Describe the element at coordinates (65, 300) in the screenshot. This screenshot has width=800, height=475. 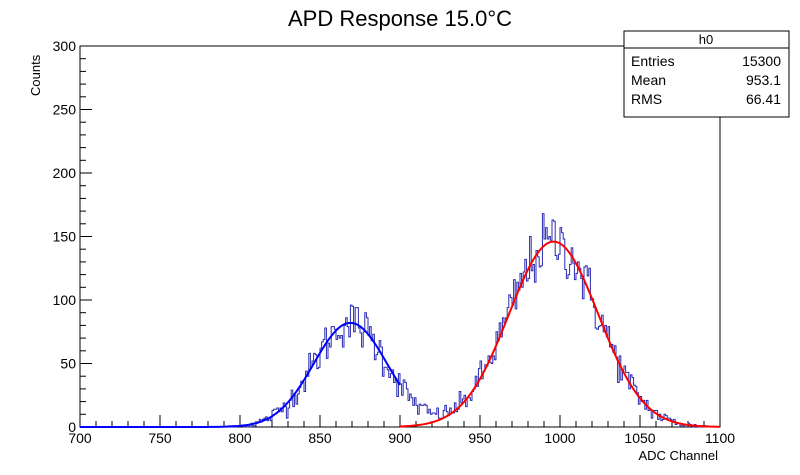
I see `y-tick-label: 100` at that location.